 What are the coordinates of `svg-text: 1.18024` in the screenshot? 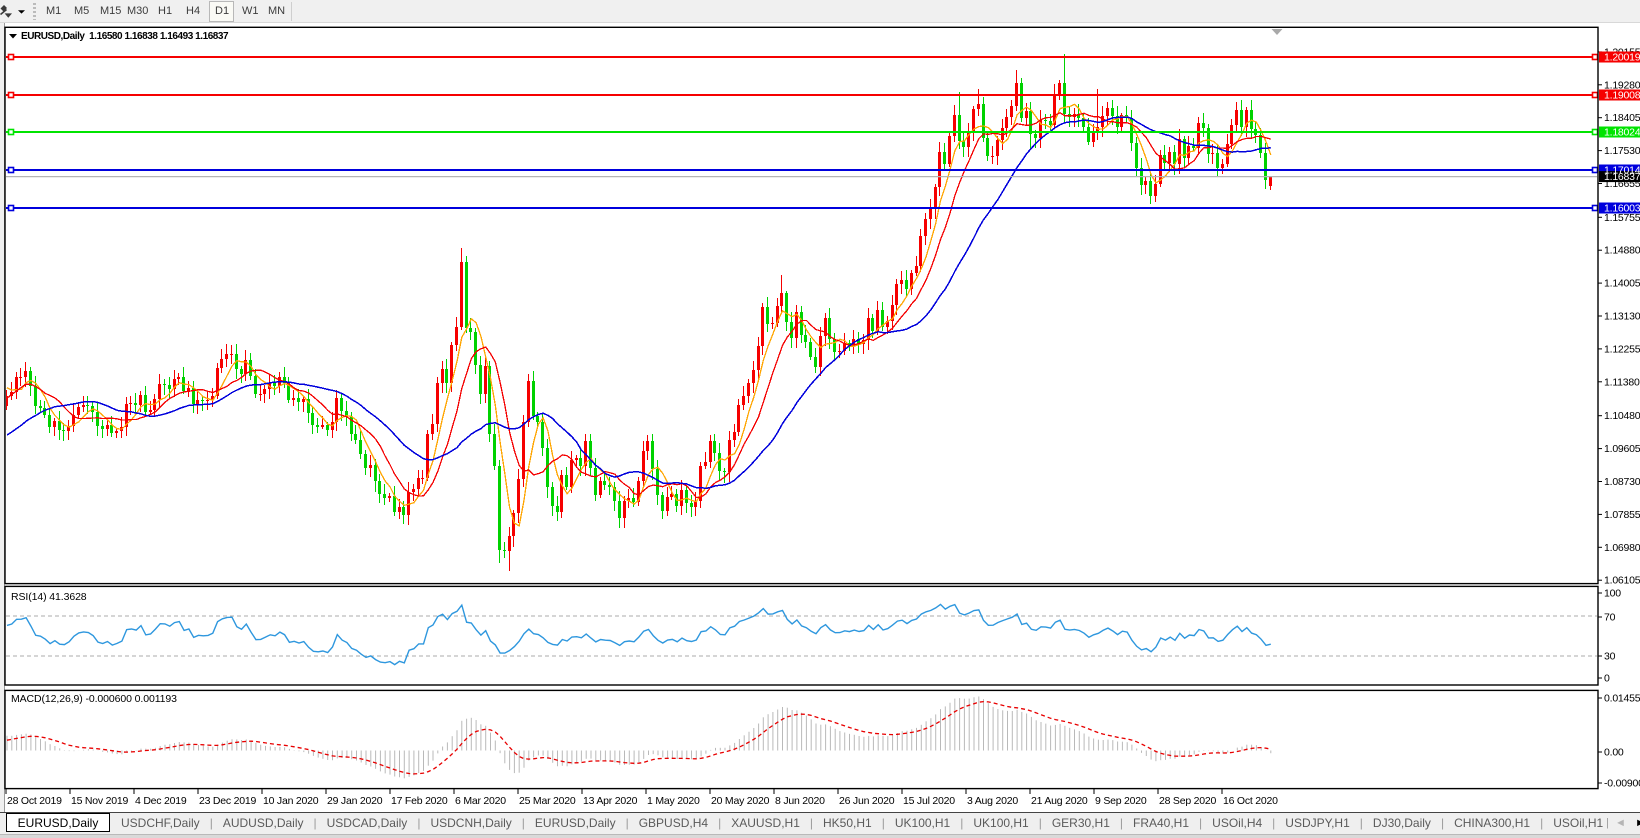 It's located at (1622, 133).